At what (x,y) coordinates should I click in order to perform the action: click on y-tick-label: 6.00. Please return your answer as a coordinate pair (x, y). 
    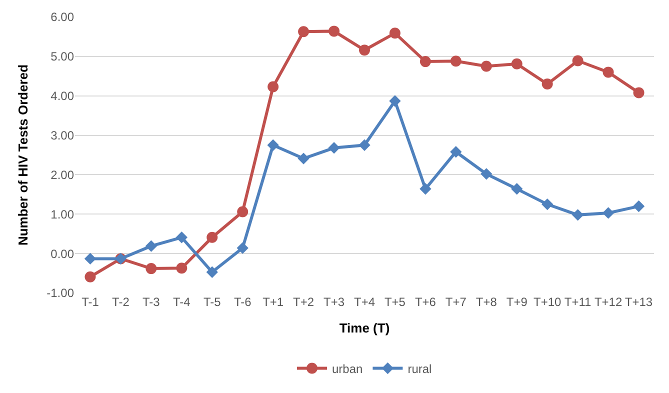
    Looking at the image, I should click on (62, 17).